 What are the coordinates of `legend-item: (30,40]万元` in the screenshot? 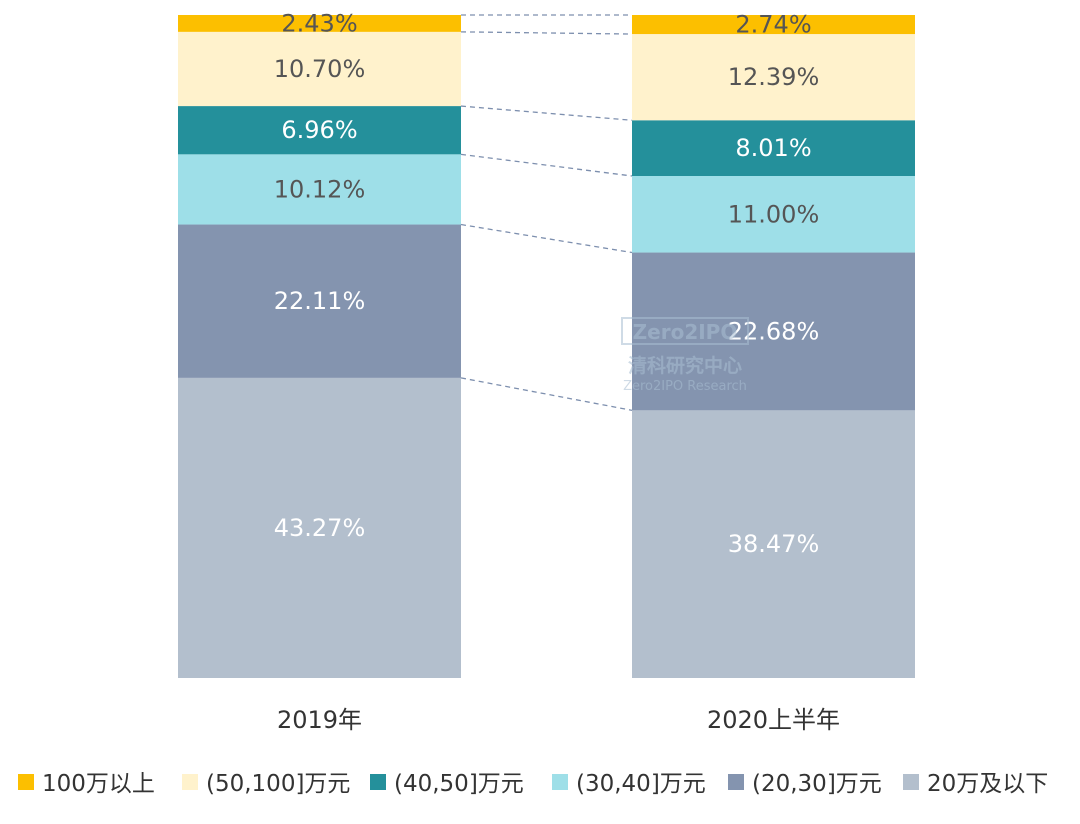 It's located at (629, 784).